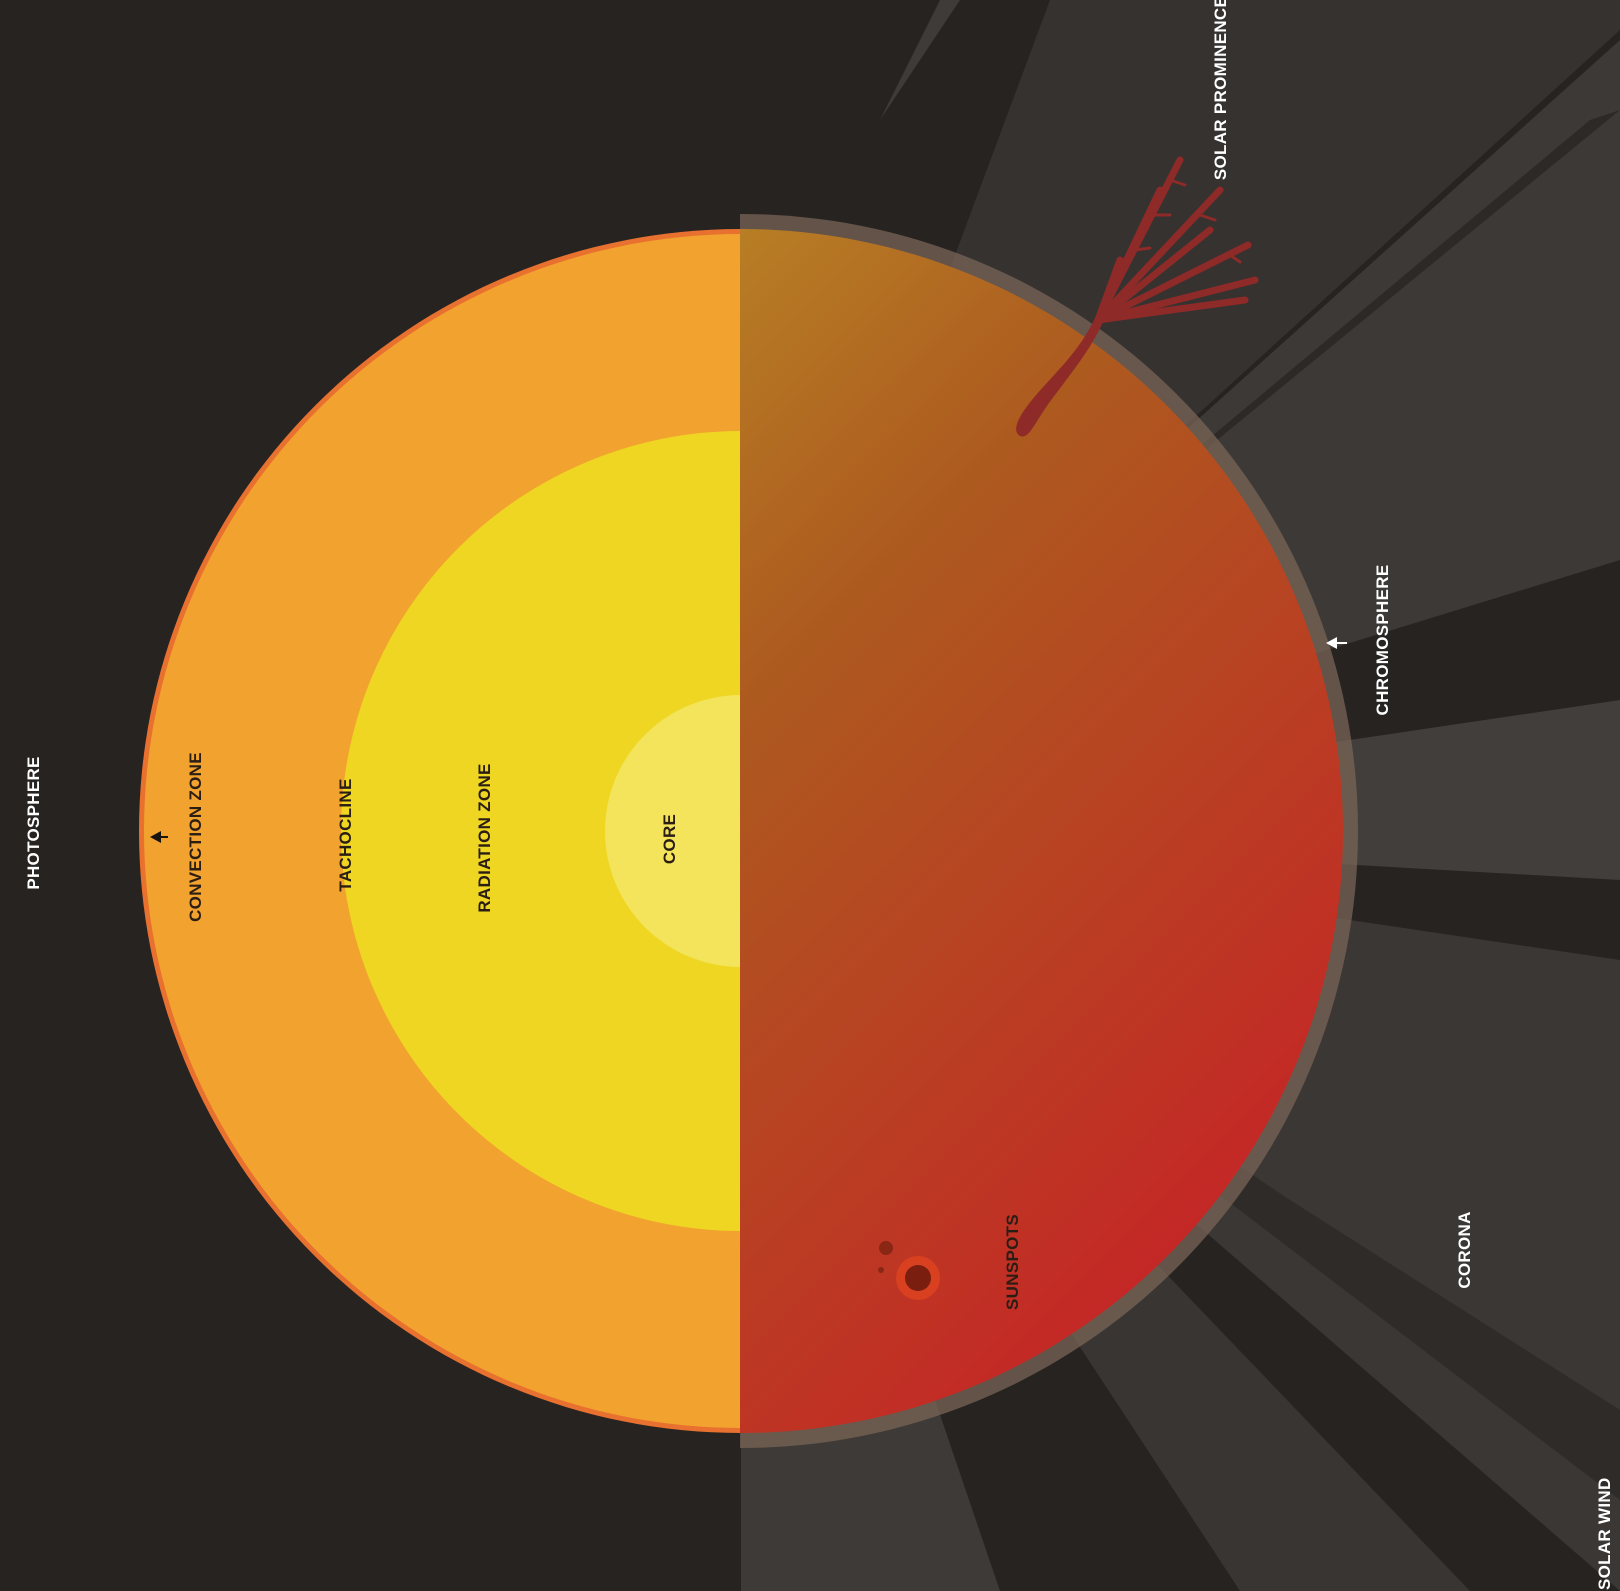  What do you see at coordinates (195, 837) in the screenshot?
I see `label-convection-zone: CONVECTION ZONE` at bounding box center [195, 837].